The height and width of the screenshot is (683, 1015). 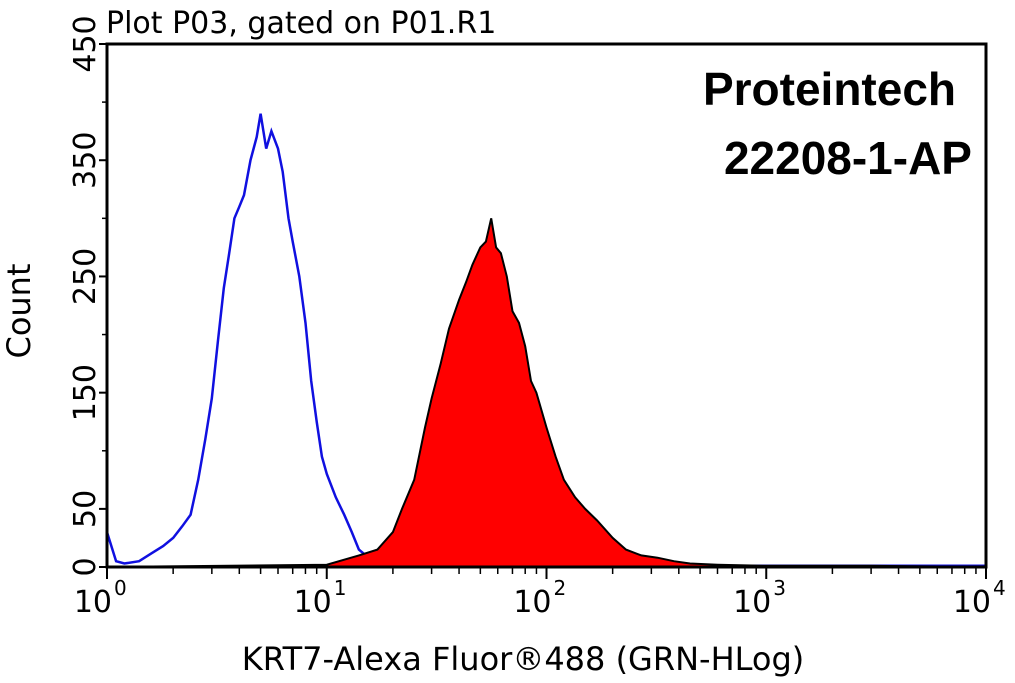 I want to click on annotation-brand: Proteintech, so click(x=829, y=89).